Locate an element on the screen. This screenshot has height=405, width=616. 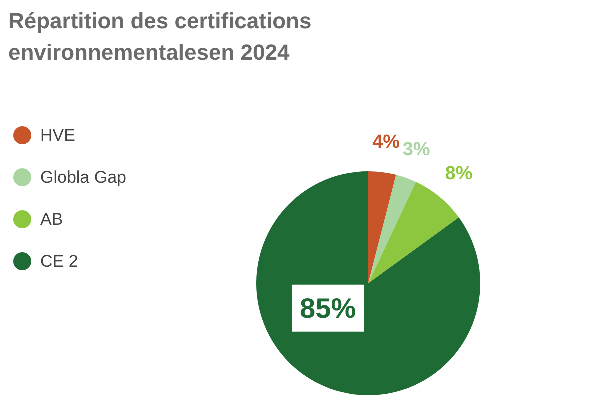
legend-label: Globla Gap is located at coordinates (83, 177).